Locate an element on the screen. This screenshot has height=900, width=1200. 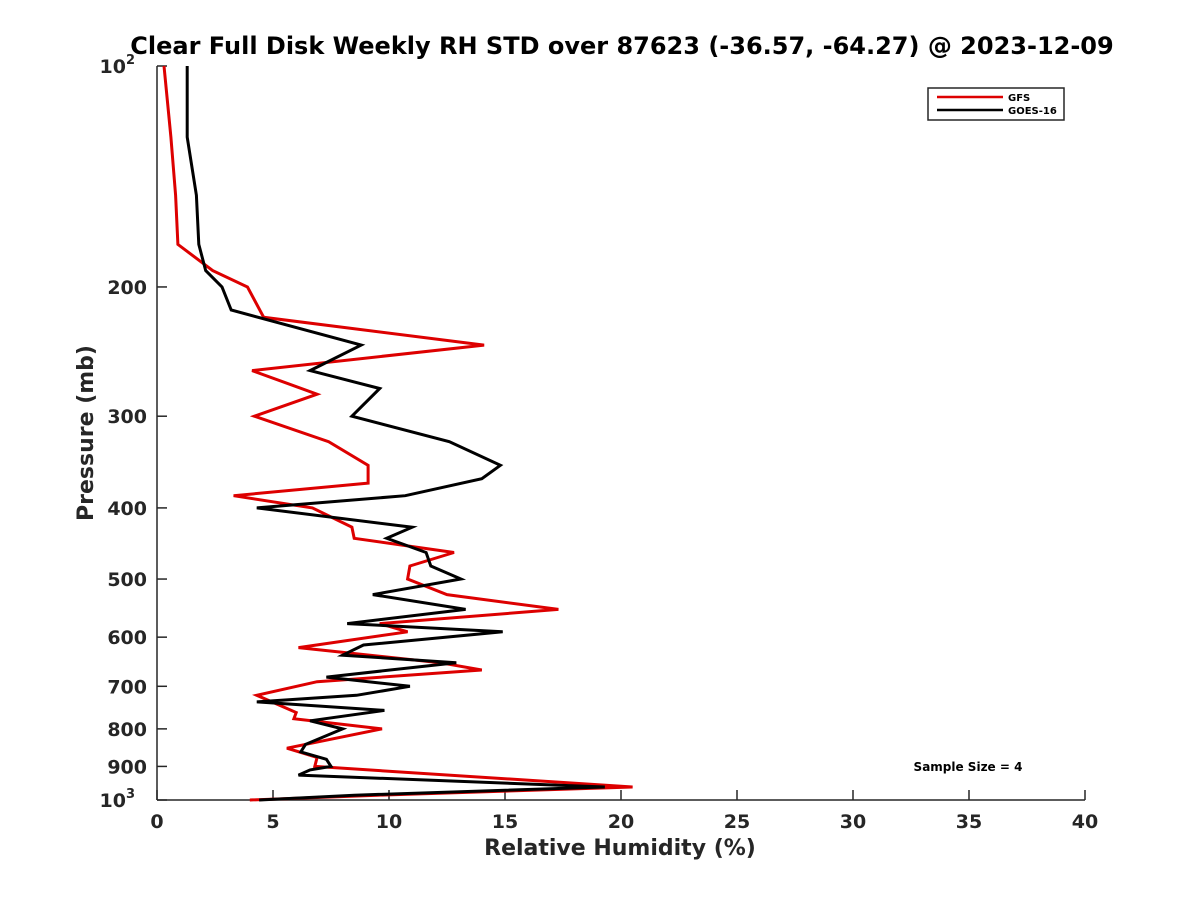
legend-box is located at coordinates (996, 104).